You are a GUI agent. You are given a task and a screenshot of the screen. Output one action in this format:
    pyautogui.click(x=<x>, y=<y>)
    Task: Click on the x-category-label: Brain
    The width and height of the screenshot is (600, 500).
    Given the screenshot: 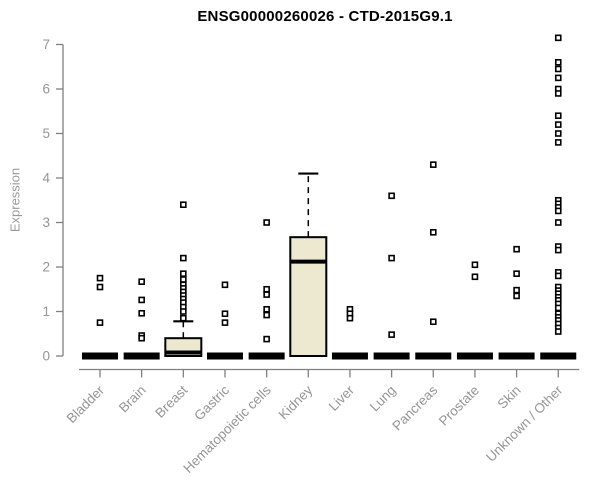 What is the action you would take?
    pyautogui.click(x=132, y=399)
    